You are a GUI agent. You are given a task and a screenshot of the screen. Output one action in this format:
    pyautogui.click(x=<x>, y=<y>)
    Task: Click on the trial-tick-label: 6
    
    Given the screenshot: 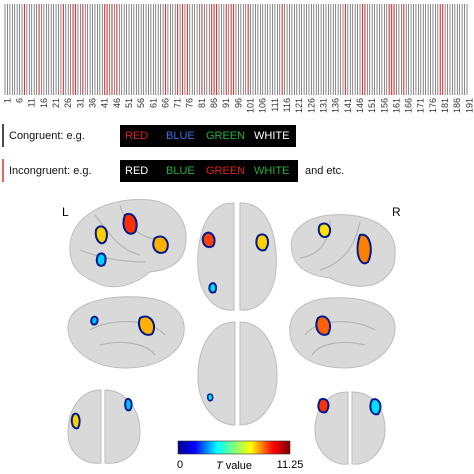 What is the action you would take?
    pyautogui.click(x=20, y=100)
    